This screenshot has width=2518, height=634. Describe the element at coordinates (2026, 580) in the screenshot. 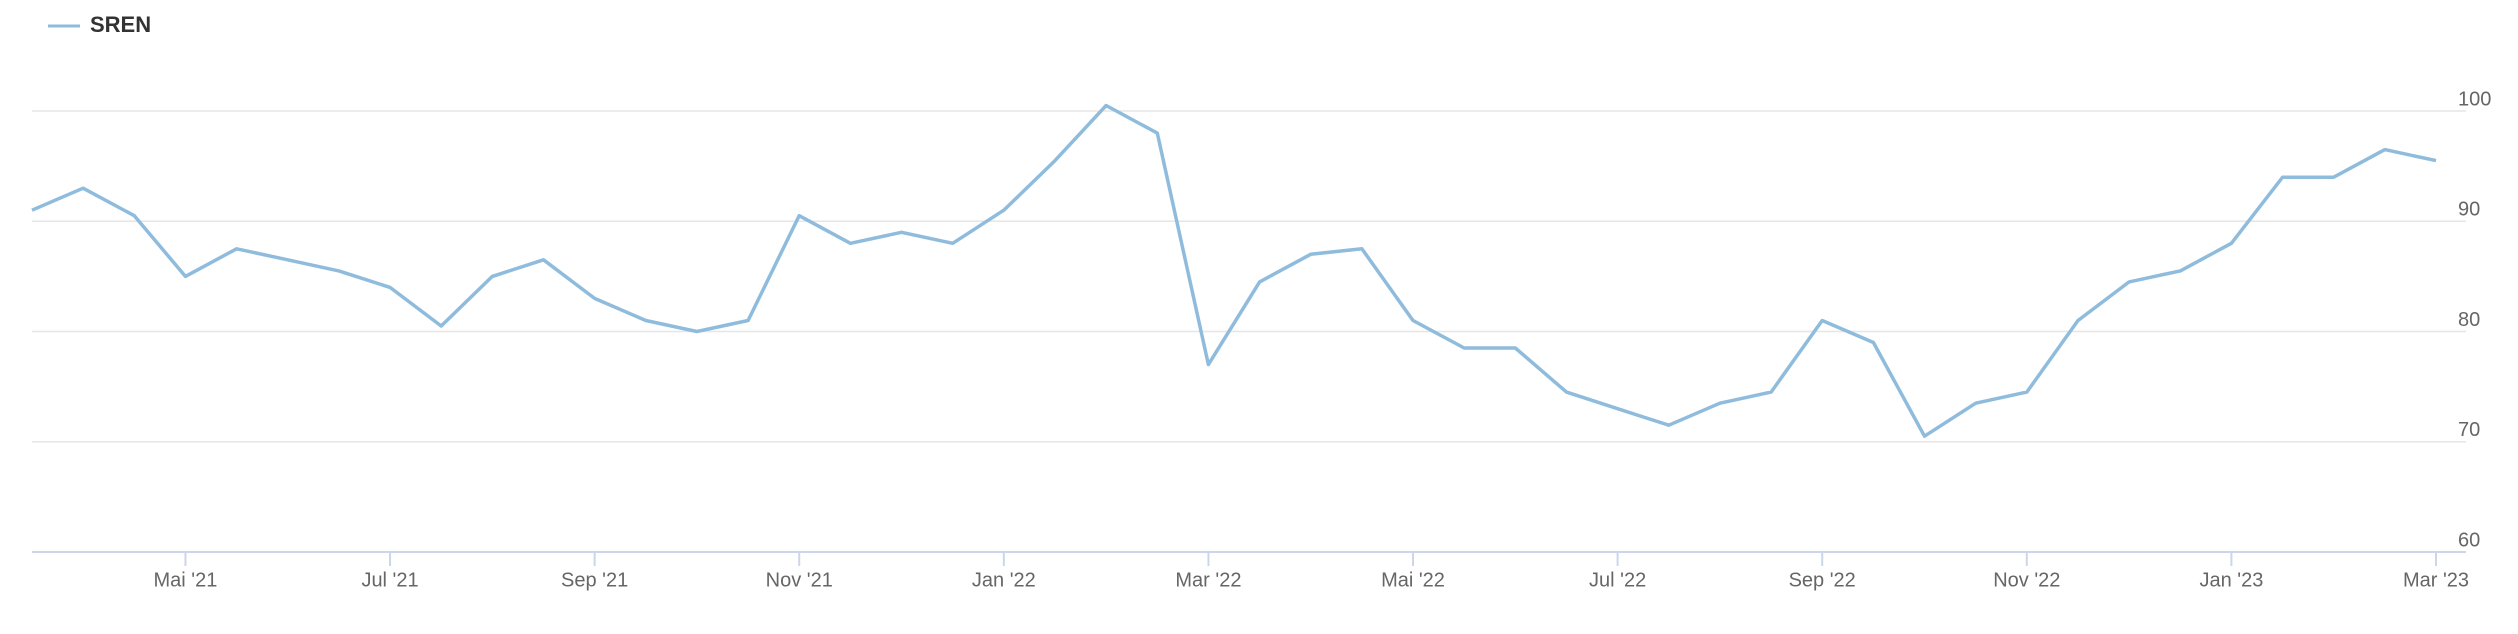

I see `x-tick-label: Nov '22` at that location.